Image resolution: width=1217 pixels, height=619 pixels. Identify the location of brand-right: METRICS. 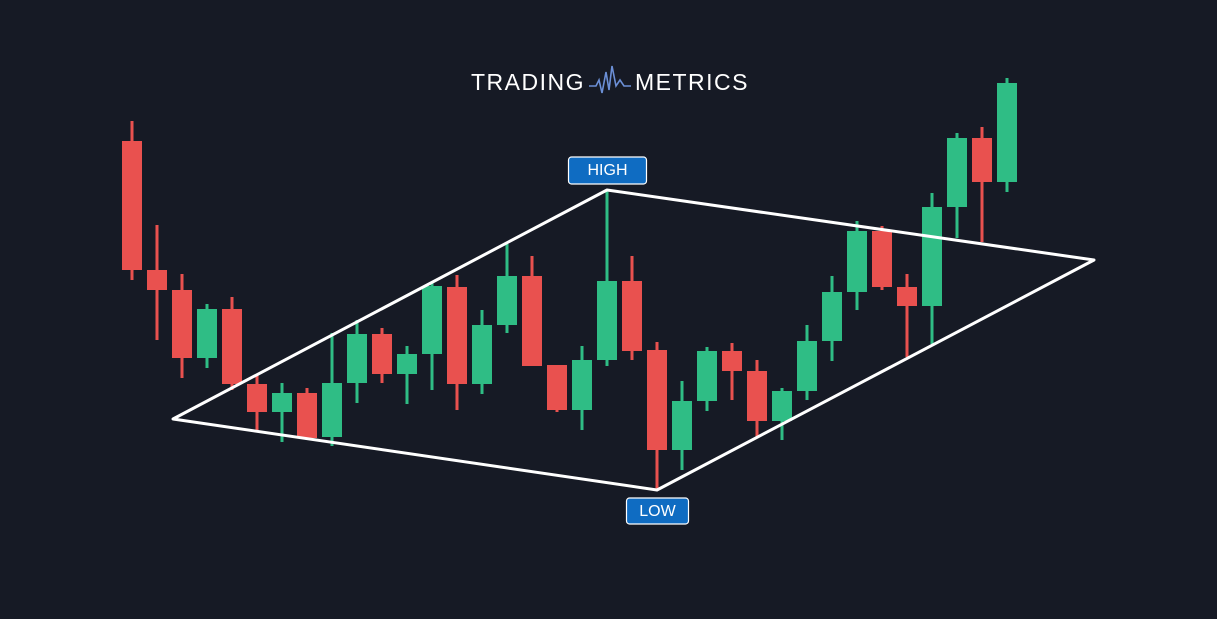
(692, 82).